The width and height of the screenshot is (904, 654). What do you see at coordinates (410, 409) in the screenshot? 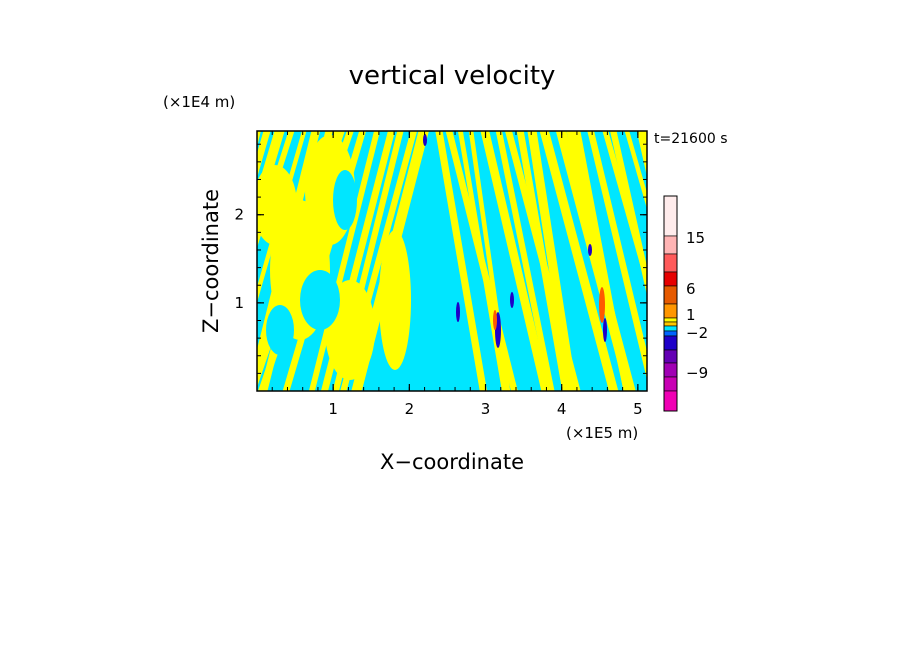
I see `x-tick-label: 2` at bounding box center [410, 409].